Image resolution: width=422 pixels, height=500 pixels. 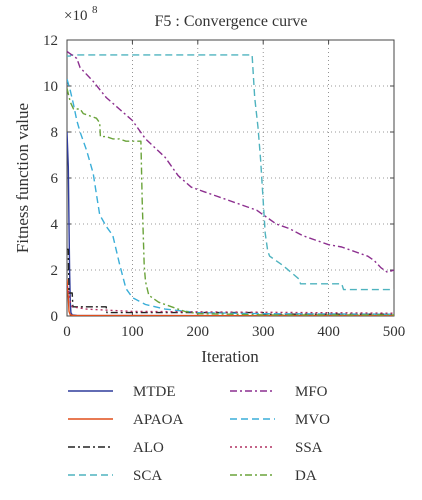 What do you see at coordinates (55, 271) in the screenshot?
I see `y-tick-label: 2` at bounding box center [55, 271].